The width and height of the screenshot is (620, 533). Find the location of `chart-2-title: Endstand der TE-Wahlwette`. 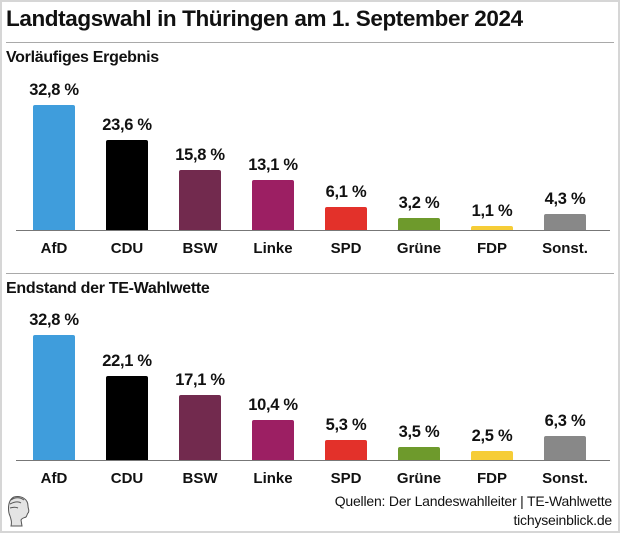

chart-2-title: Endstand der TE-Wahlwette is located at coordinates (108, 288).